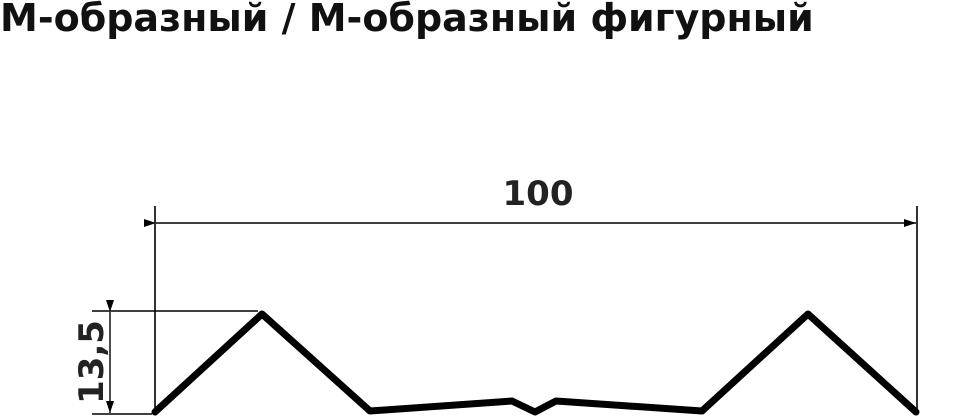 The height and width of the screenshot is (420, 978). What do you see at coordinates (92, 362) in the screenshot?
I see `height-label: 13,5` at bounding box center [92, 362].